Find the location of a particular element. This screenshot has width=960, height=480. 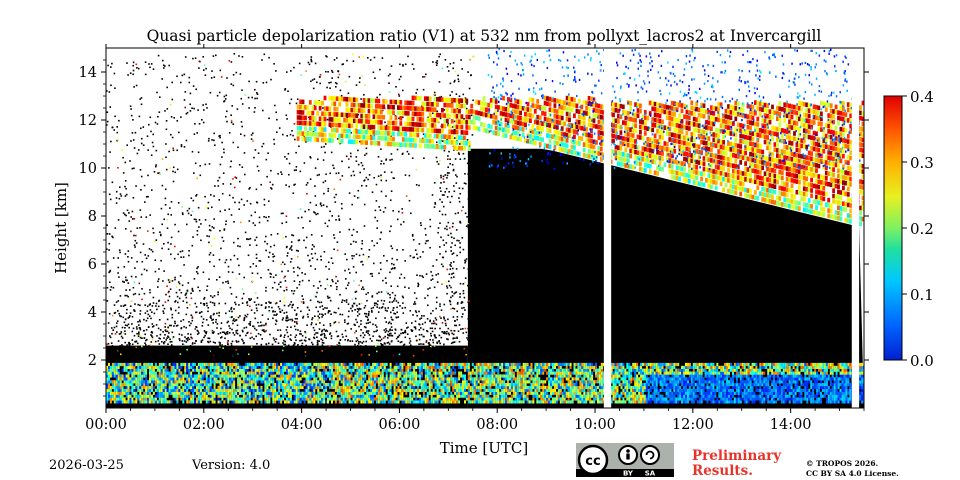

x-tick-label: 04:00 is located at coordinates (302, 425).